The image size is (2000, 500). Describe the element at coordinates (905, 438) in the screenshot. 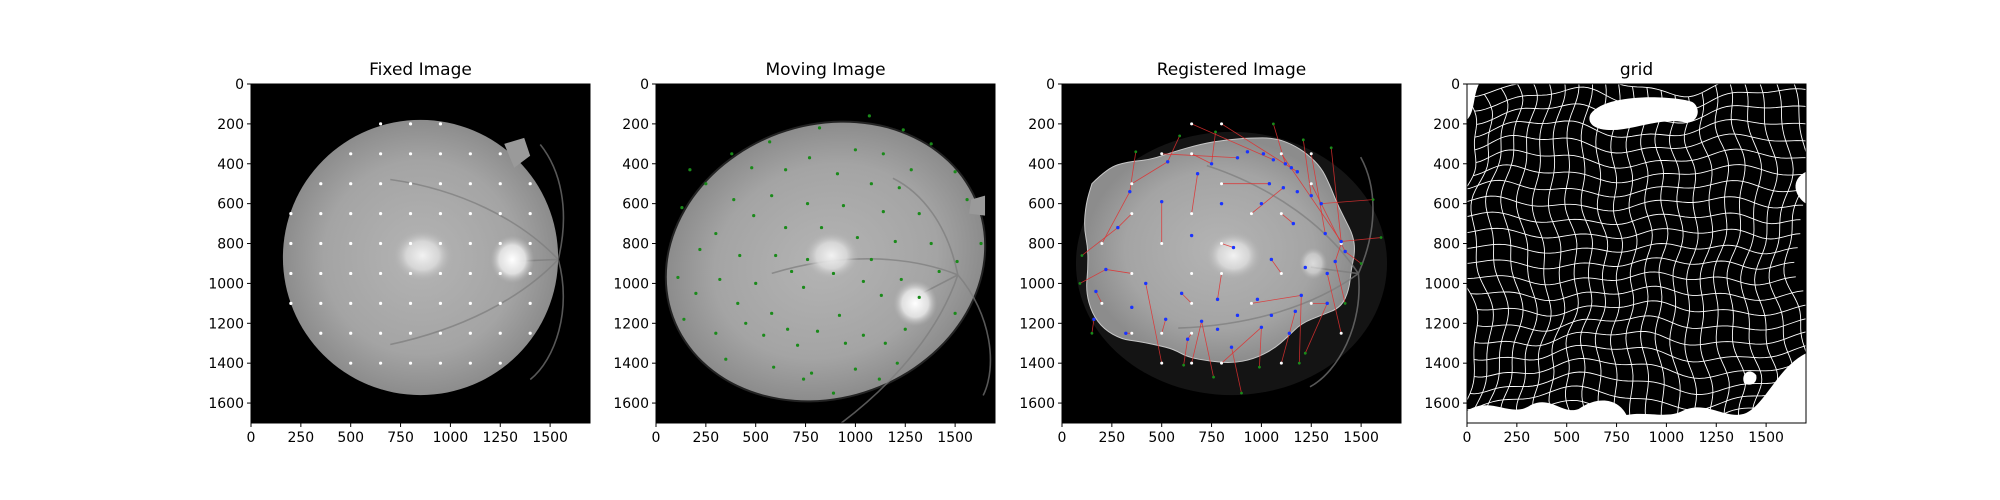

I see `x-tick-label: 1250` at that location.